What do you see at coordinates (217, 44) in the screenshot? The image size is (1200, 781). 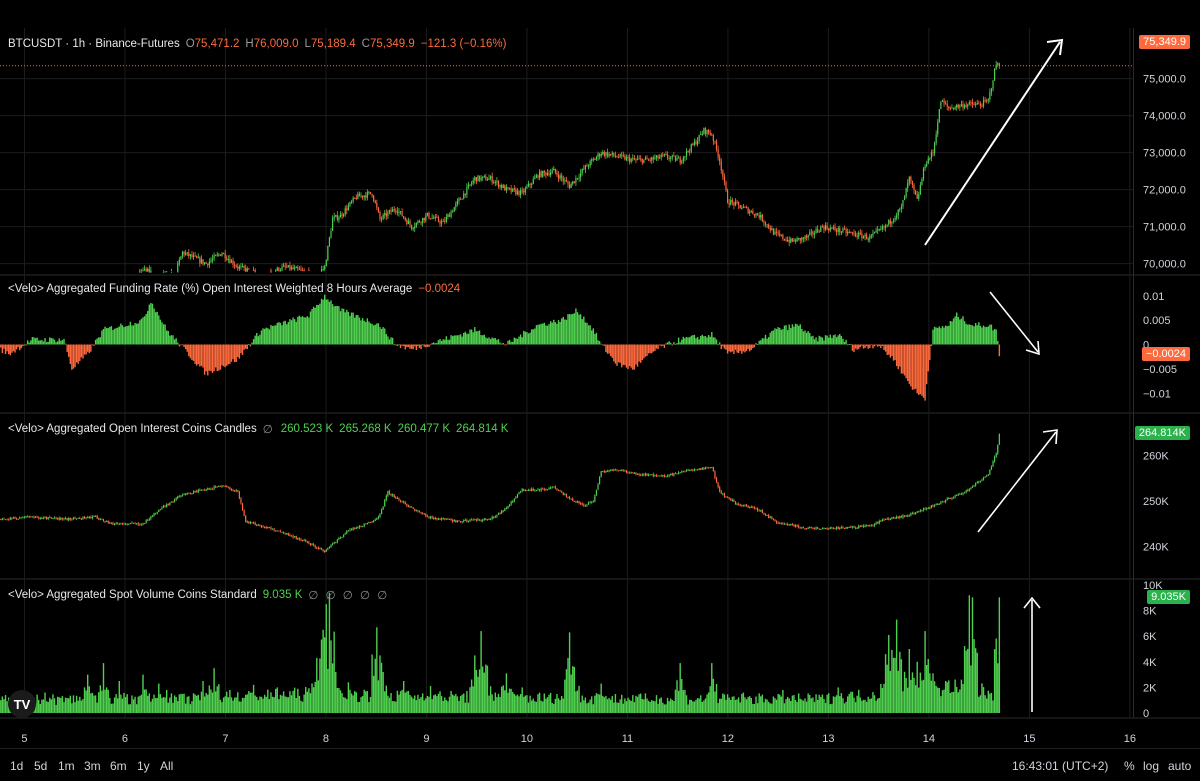 I see `open-value: 75,471.2` at bounding box center [217, 44].